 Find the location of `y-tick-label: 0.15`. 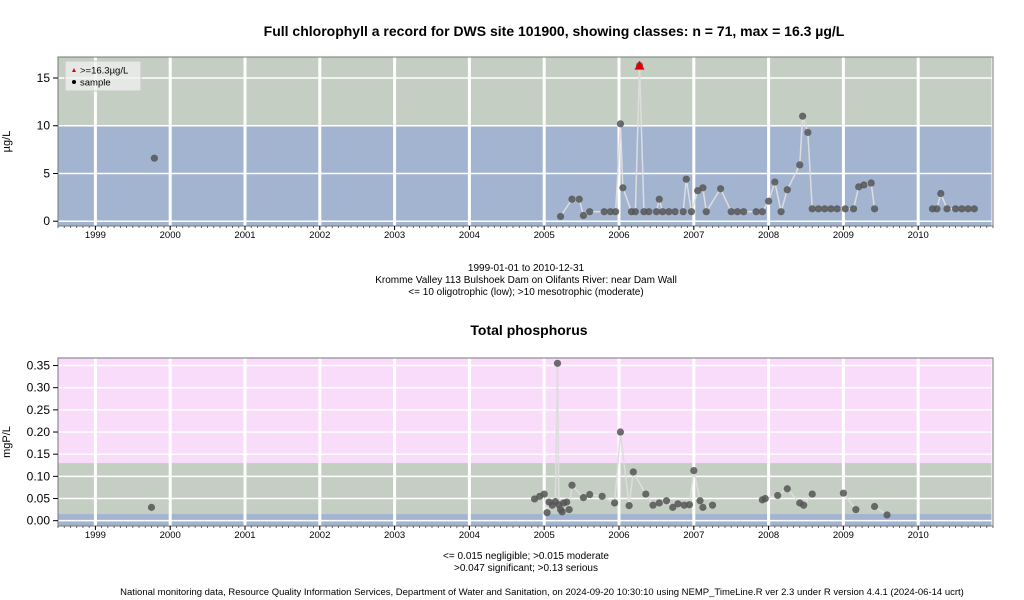

y-tick-label: 0.15 is located at coordinates (39, 454).